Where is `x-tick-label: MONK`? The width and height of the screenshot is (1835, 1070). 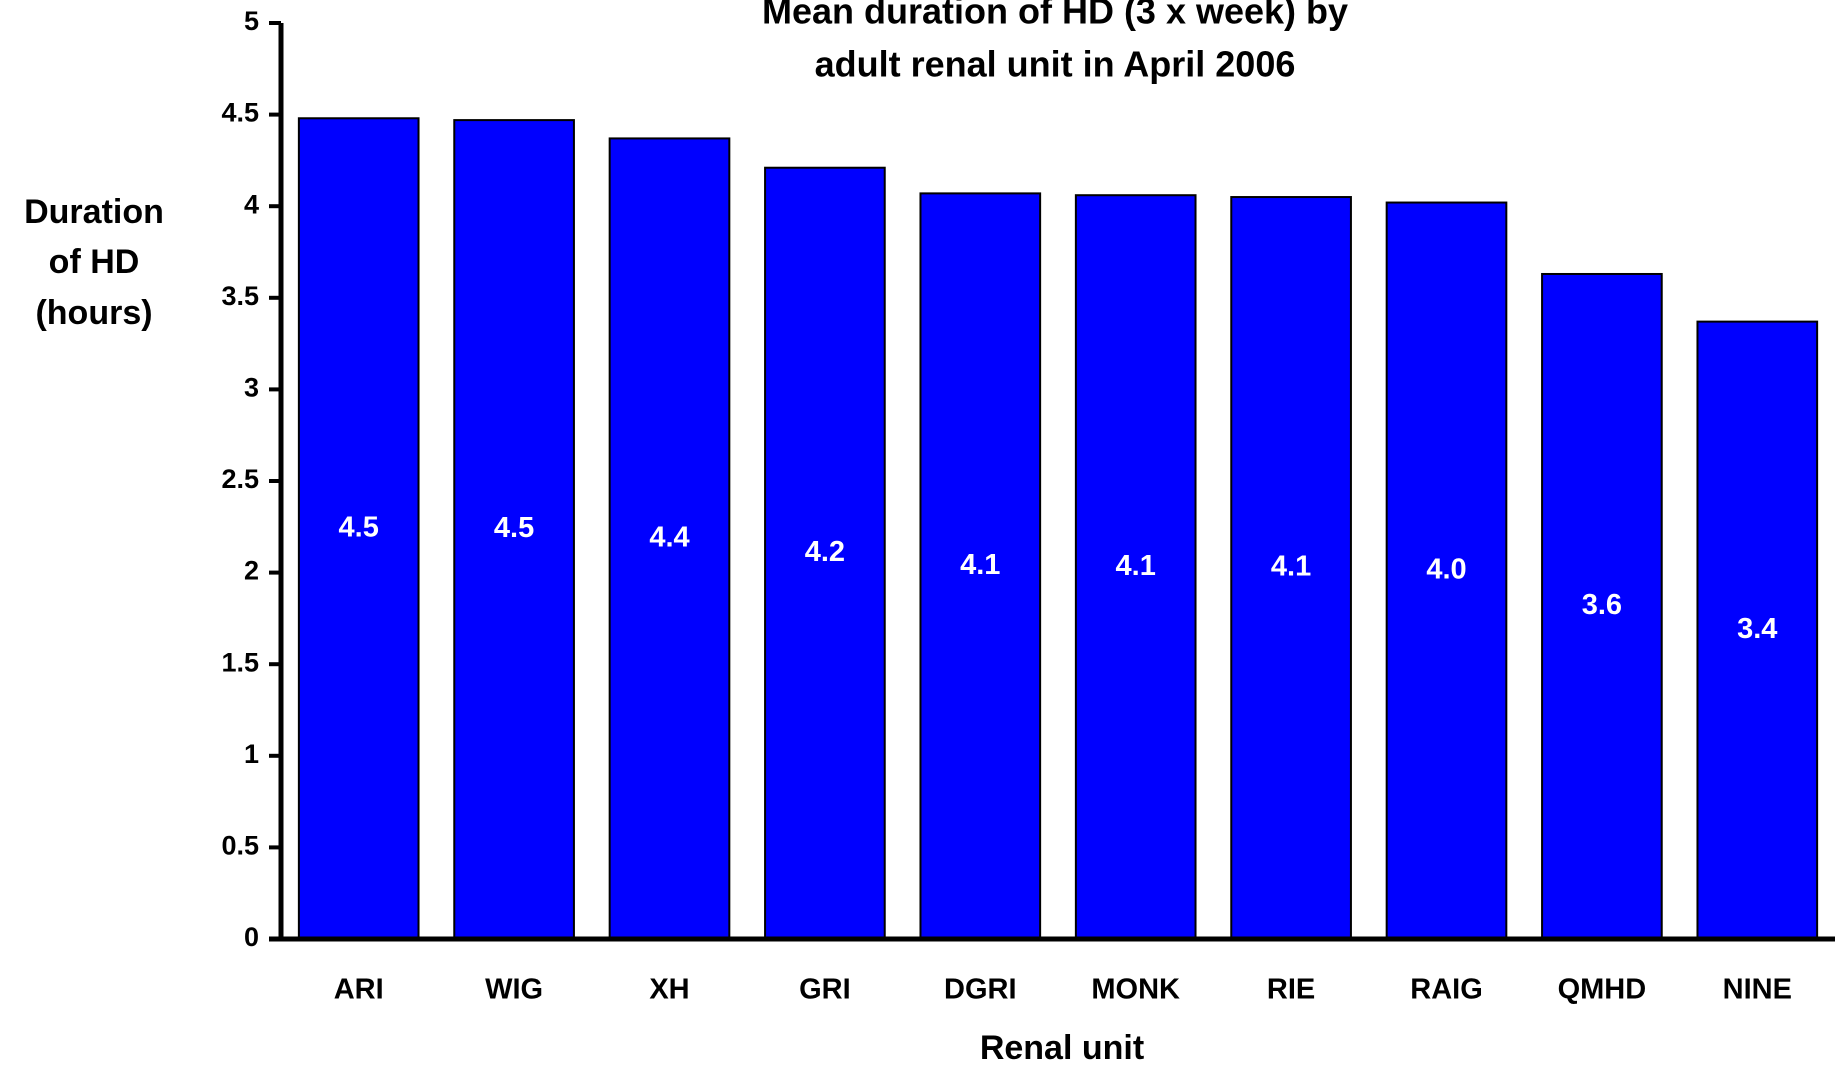
x-tick-label: MONK is located at coordinates (1135, 990).